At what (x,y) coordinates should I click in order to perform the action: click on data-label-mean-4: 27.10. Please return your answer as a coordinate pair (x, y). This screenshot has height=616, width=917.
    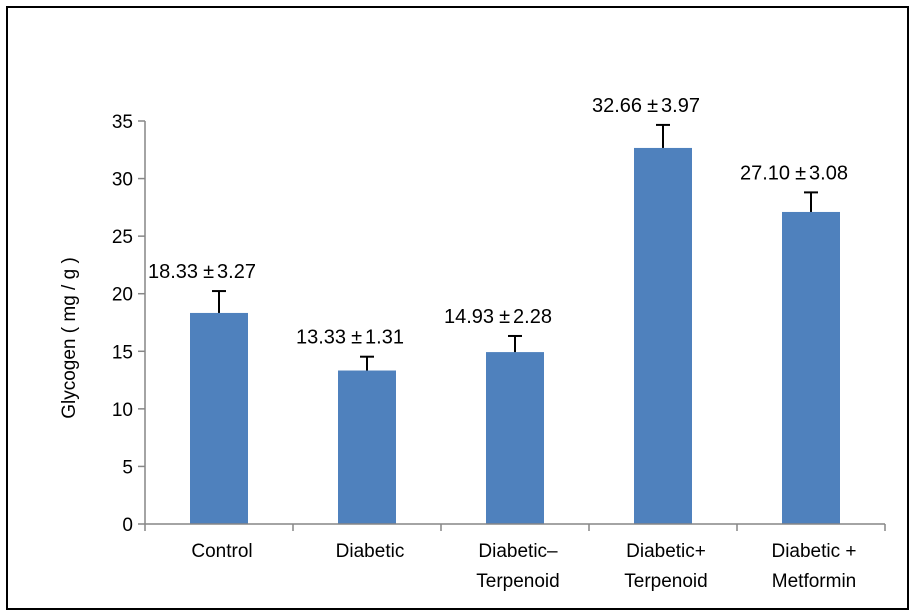
    Looking at the image, I should click on (765, 173).